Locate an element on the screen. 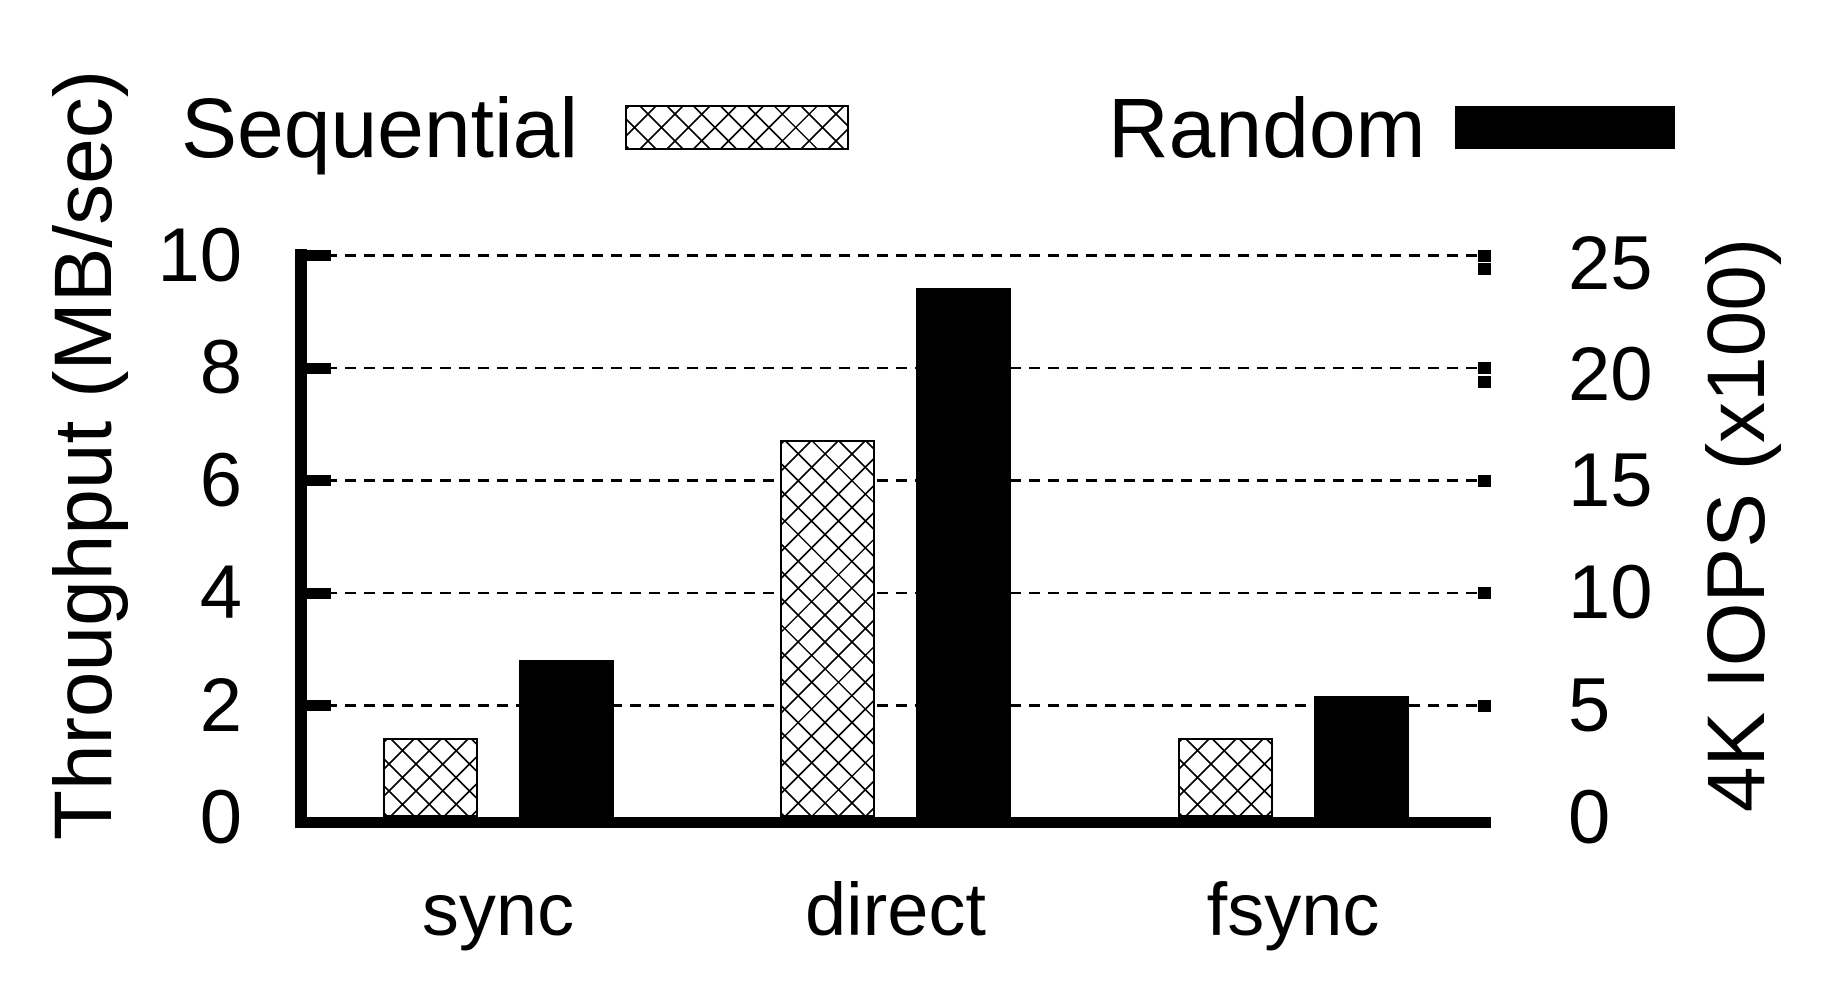  legend-label-random: Random is located at coordinates (1267, 128).